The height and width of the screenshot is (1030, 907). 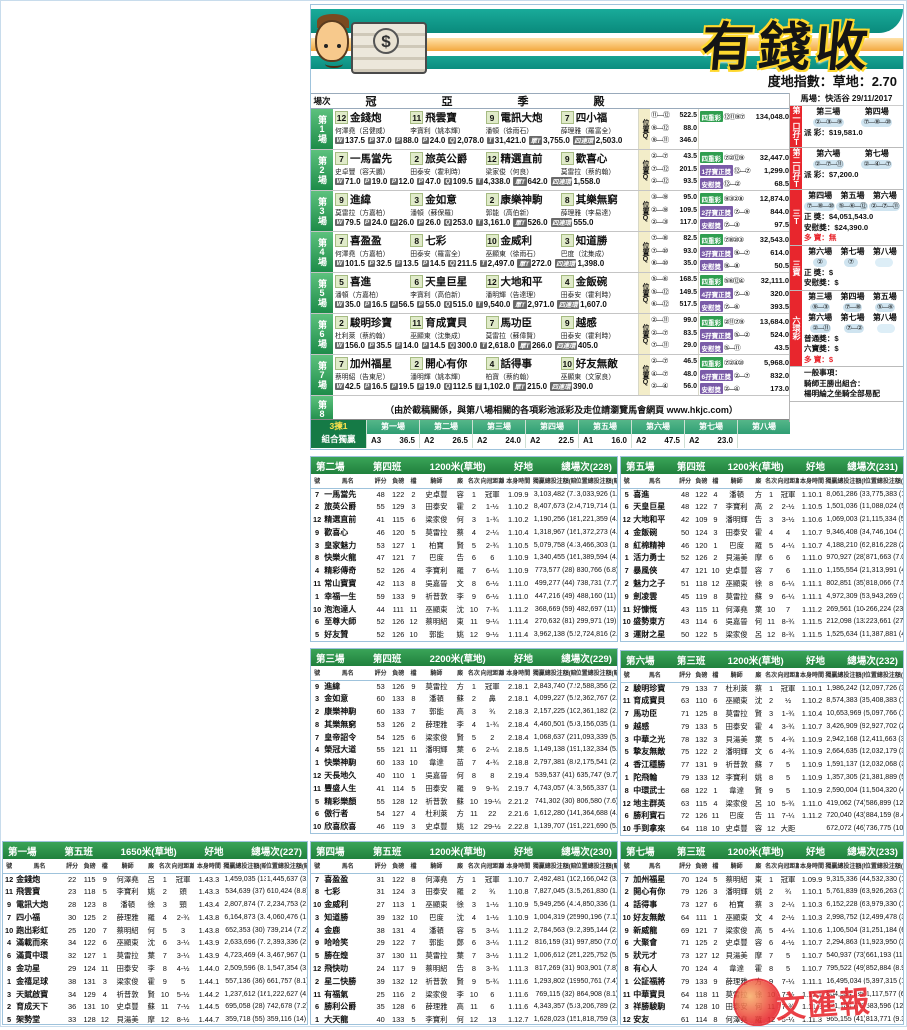 I want to click on cell: 柏寶, so click(x=437, y=546).